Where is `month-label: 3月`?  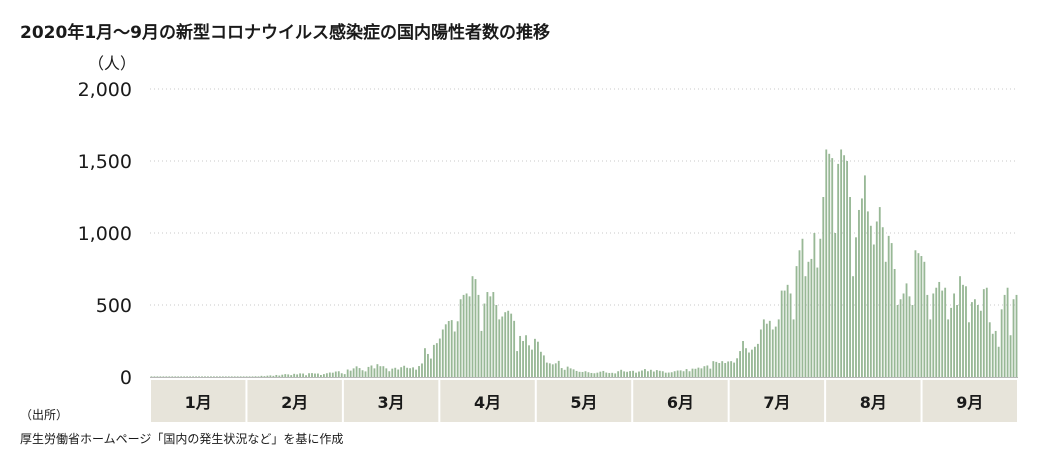 month-label: 3月 is located at coordinates (391, 402).